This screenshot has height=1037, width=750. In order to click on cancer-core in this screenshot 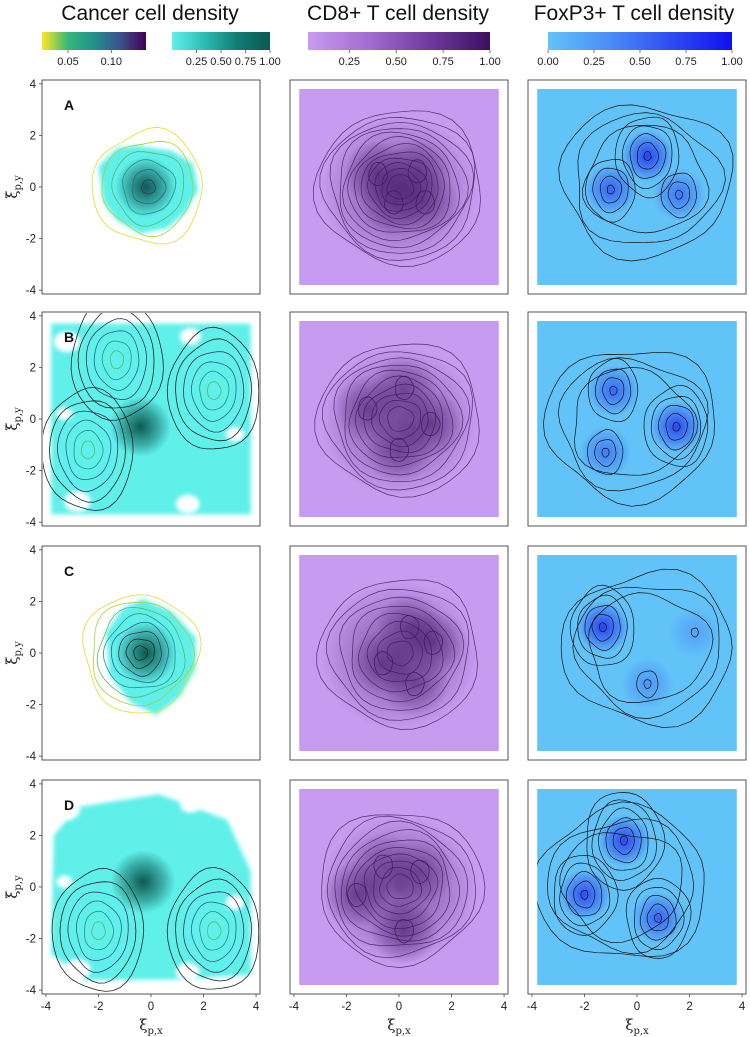, I will do `click(146, 187)`.